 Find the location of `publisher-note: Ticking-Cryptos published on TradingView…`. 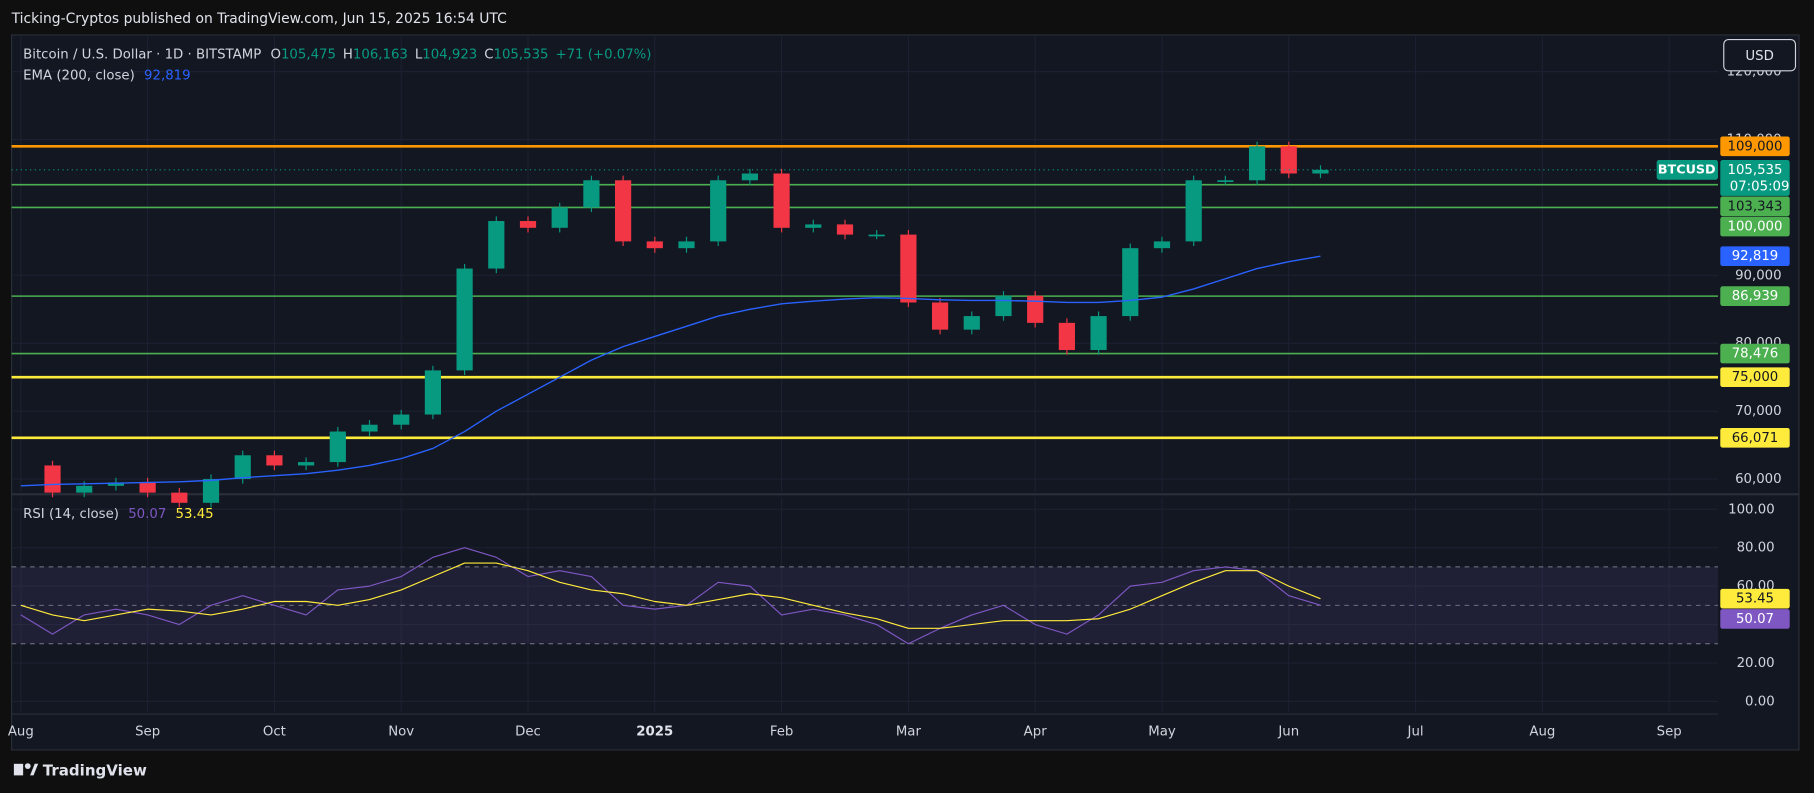

publisher-note: Ticking-Cryptos published on TradingView… is located at coordinates (259, 19).